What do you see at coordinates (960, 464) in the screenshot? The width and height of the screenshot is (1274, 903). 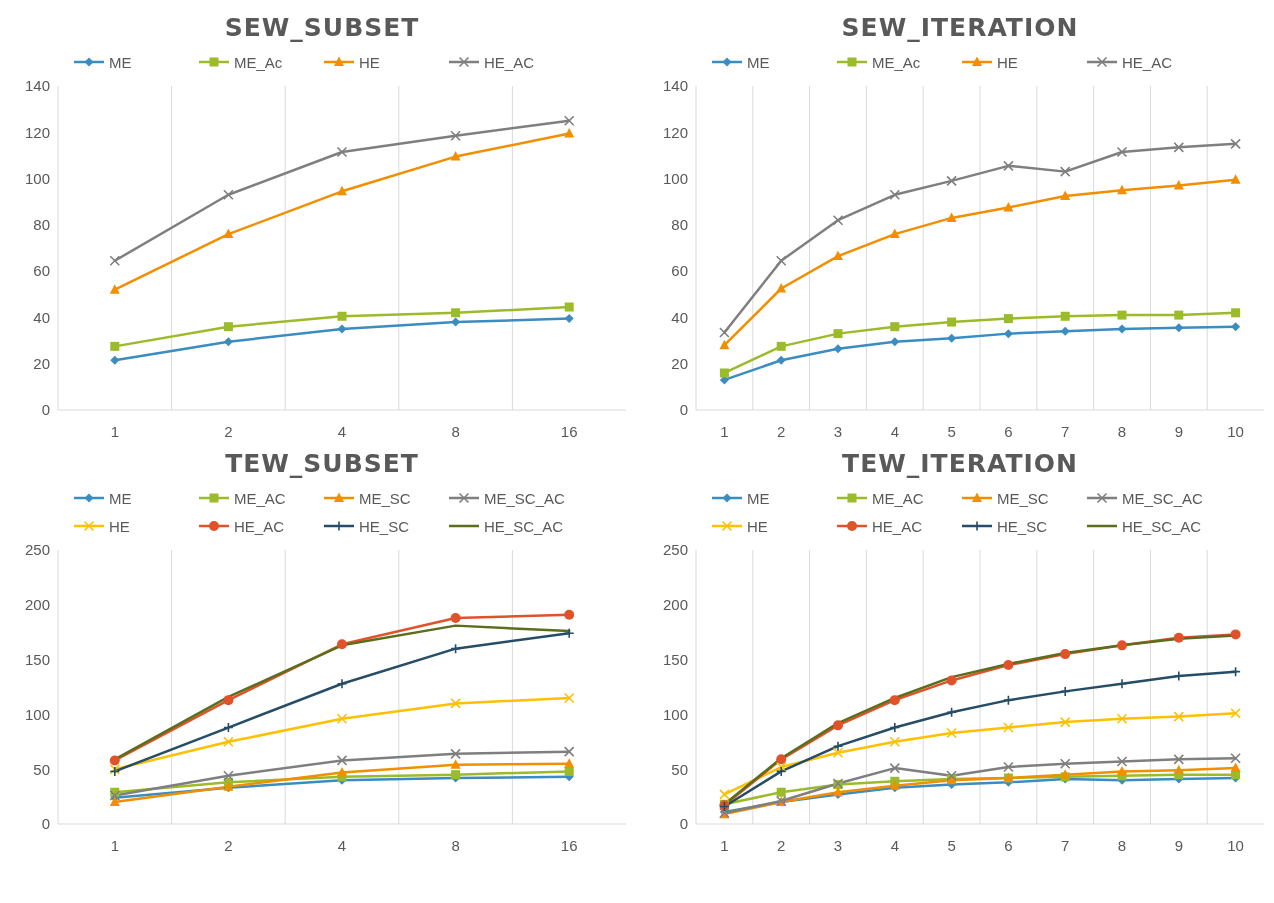 I see `chart-title: TEW_ITERATION` at bounding box center [960, 464].